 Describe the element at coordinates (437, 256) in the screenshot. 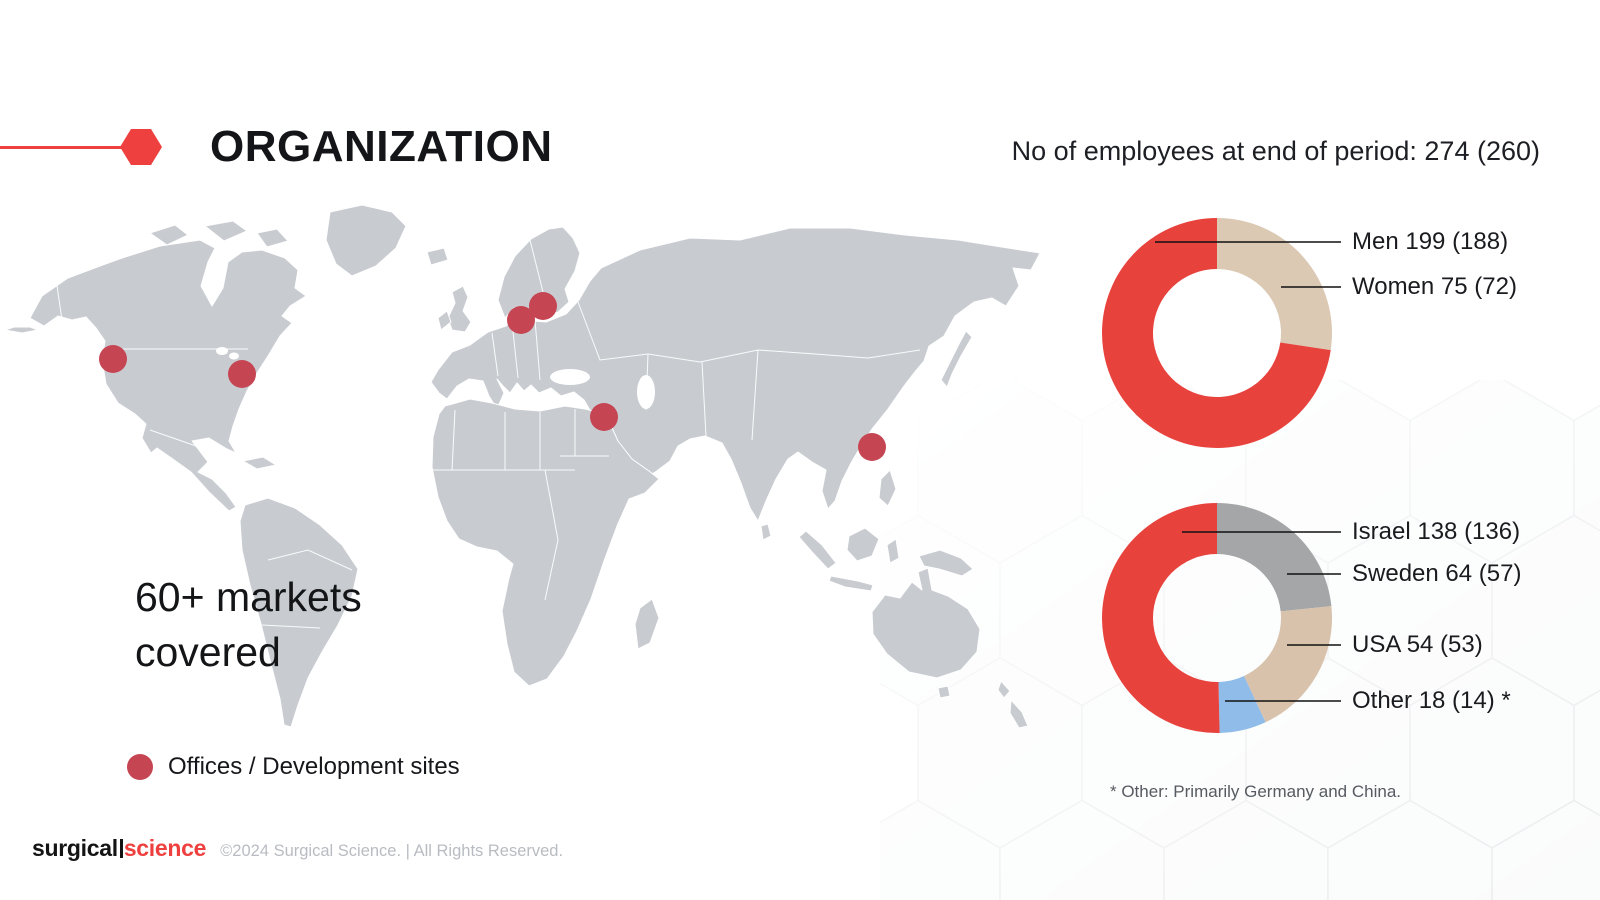

I see `iceland` at that location.